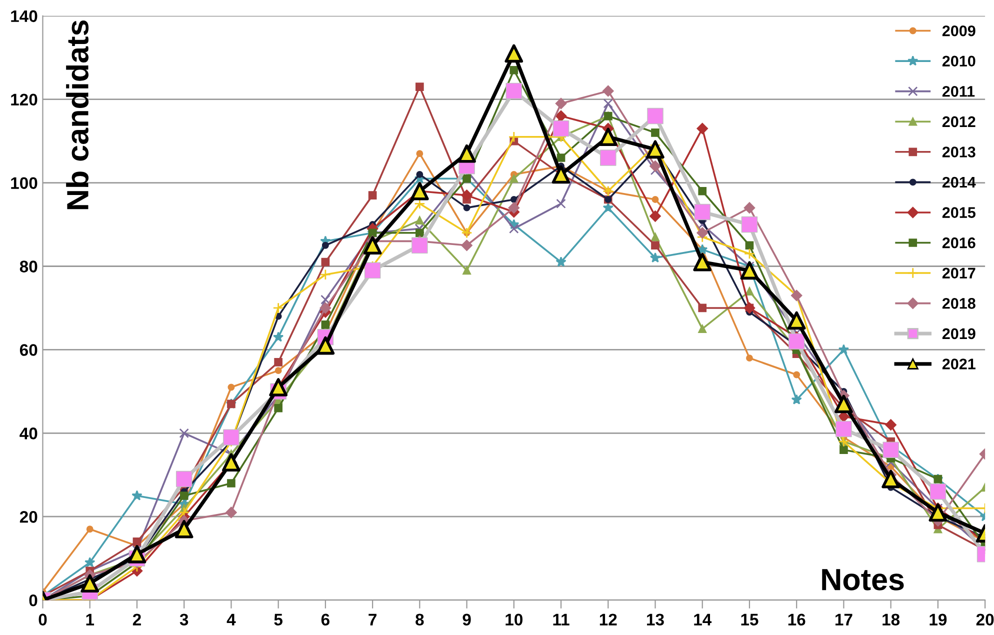 The height and width of the screenshot is (635, 994). What do you see at coordinates (985, 620) in the screenshot?
I see `x-tick-label: 20` at bounding box center [985, 620].